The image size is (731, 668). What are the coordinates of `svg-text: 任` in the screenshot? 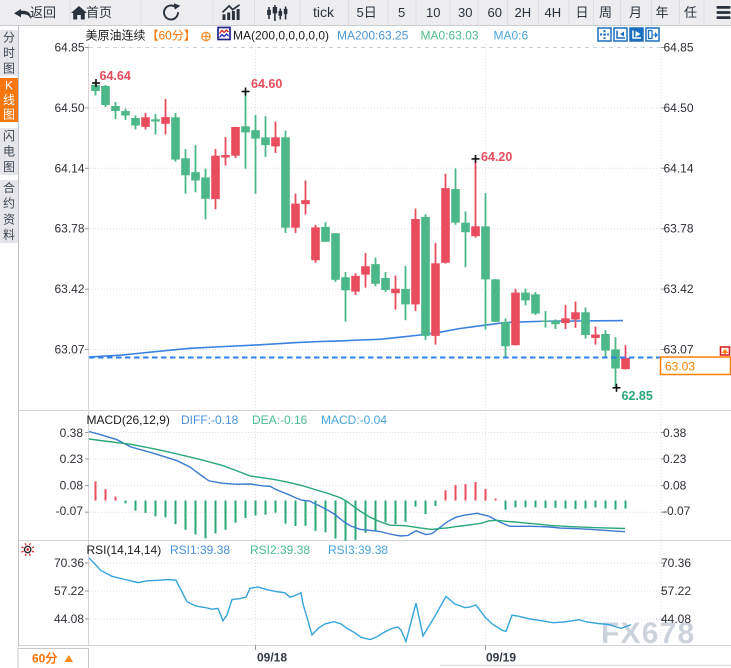 It's located at (690, 12).